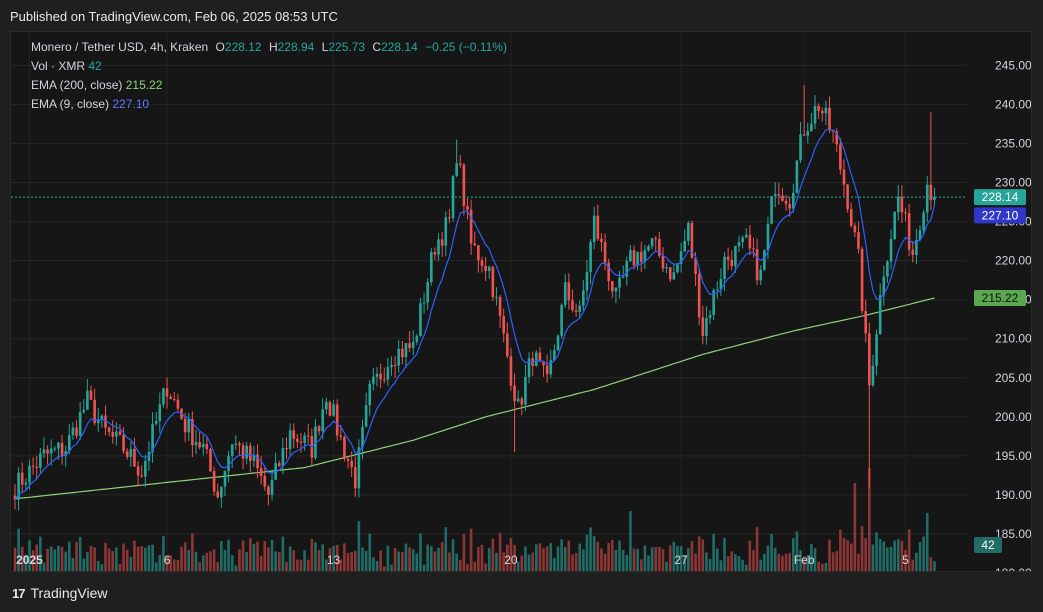 This screenshot has height=612, width=1043. Describe the element at coordinates (97, 85) in the screenshot. I see `legend-ema200: EMA (200, close) 215.22` at that location.